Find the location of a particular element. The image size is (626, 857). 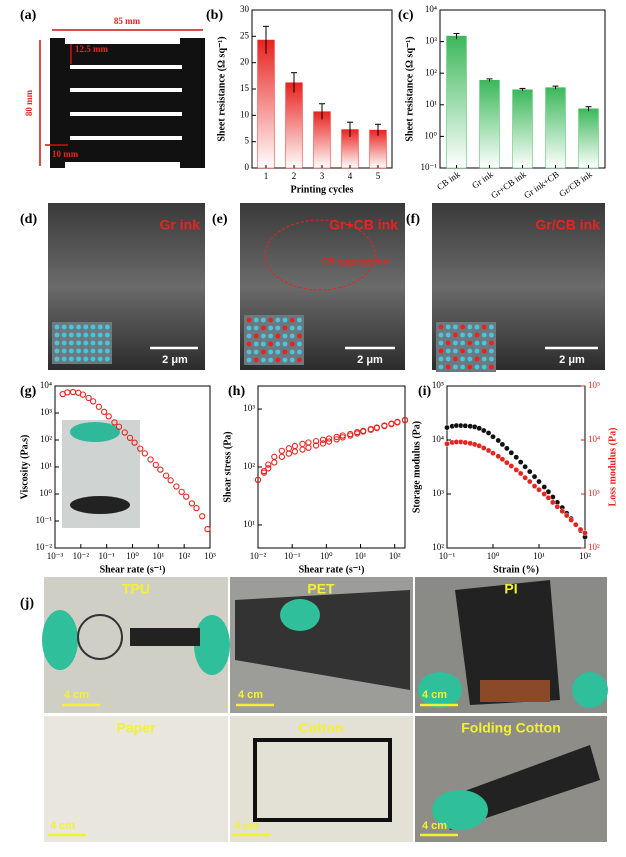

y-tick-label: 10³ is located at coordinates (431, 41).